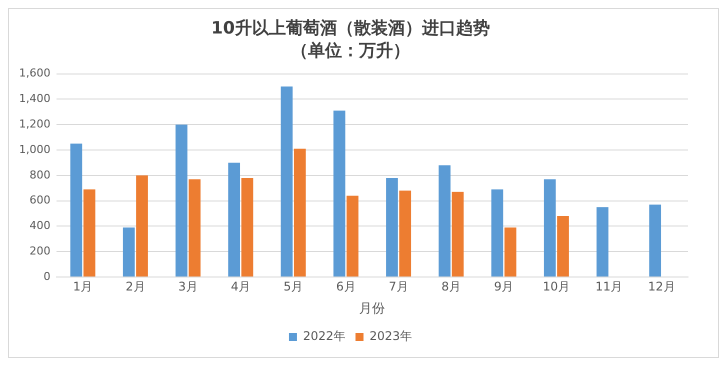  What do you see at coordinates (46, 276) in the screenshot?
I see `y-tick-label: 0` at bounding box center [46, 276].